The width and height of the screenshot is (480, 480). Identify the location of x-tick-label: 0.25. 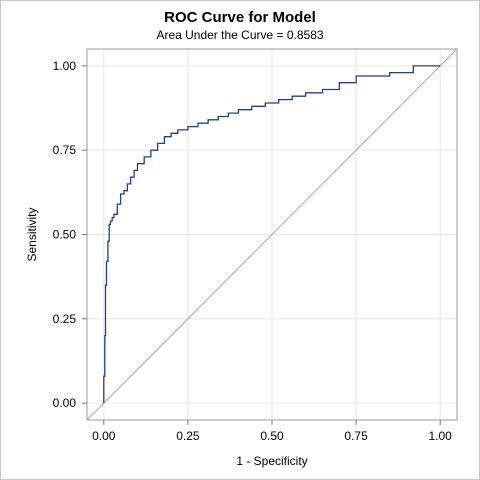
(188, 436).